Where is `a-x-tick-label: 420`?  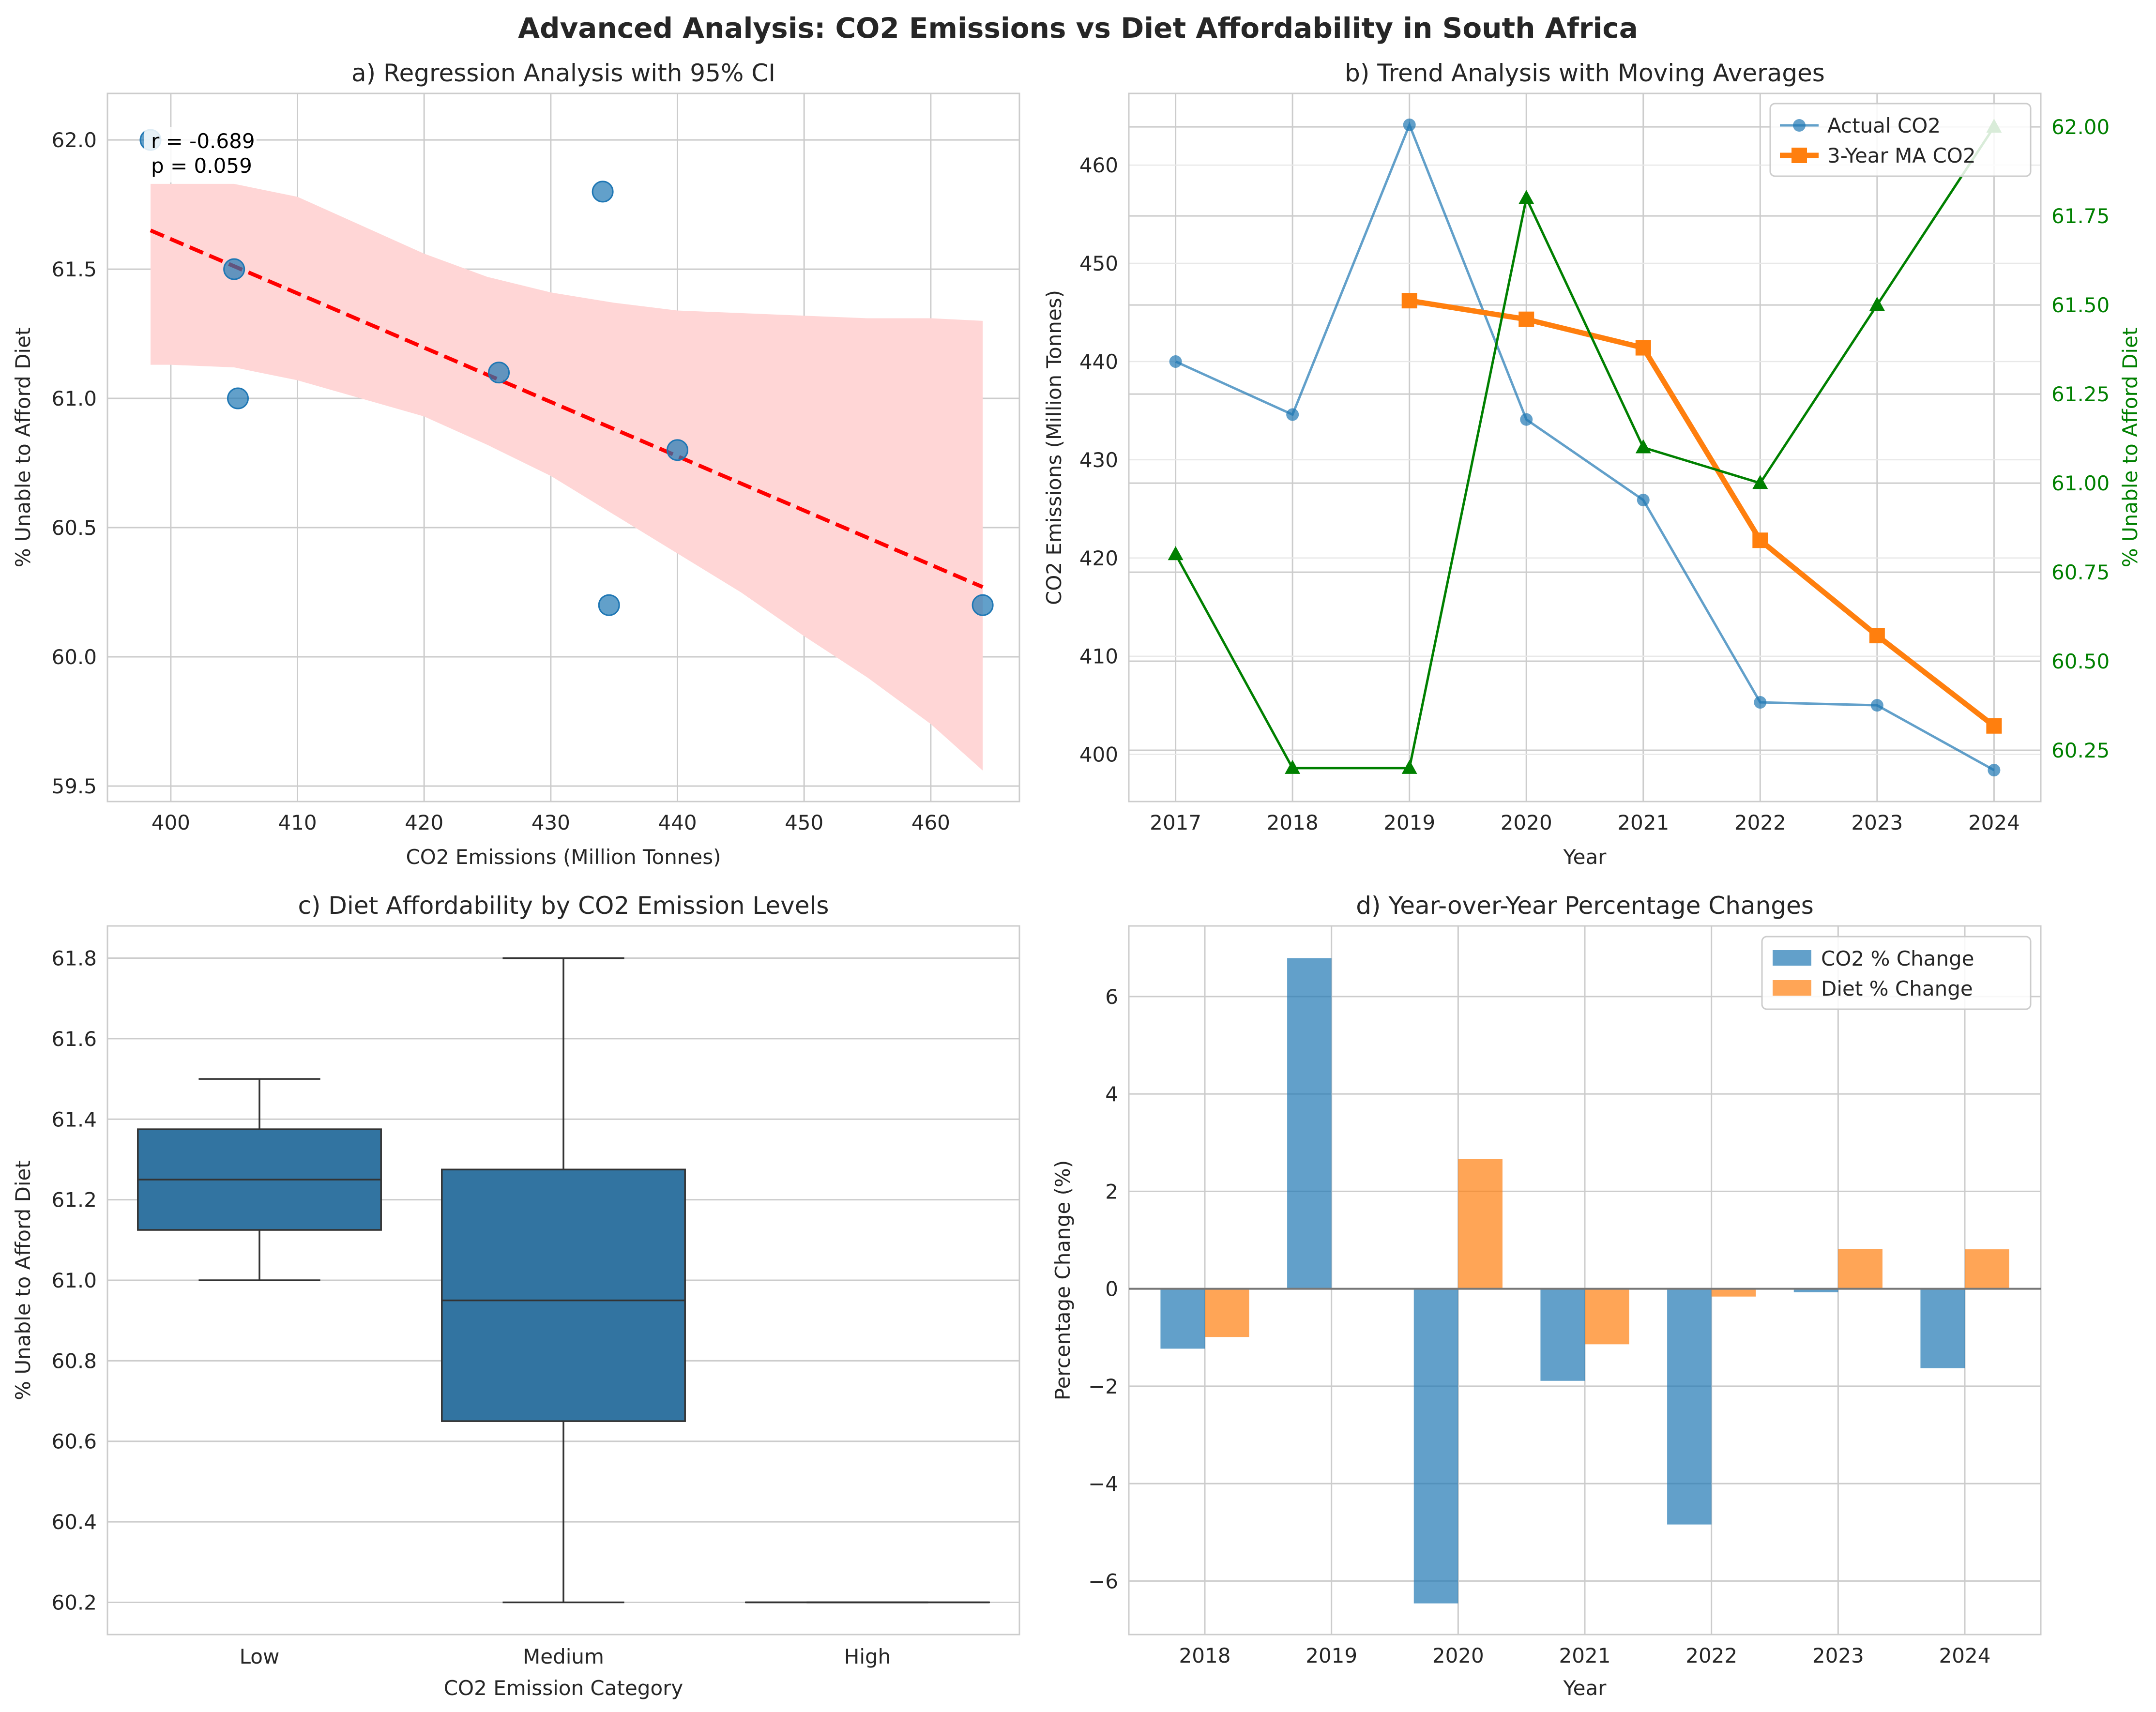 a-x-tick-label: 420 is located at coordinates (424, 822).